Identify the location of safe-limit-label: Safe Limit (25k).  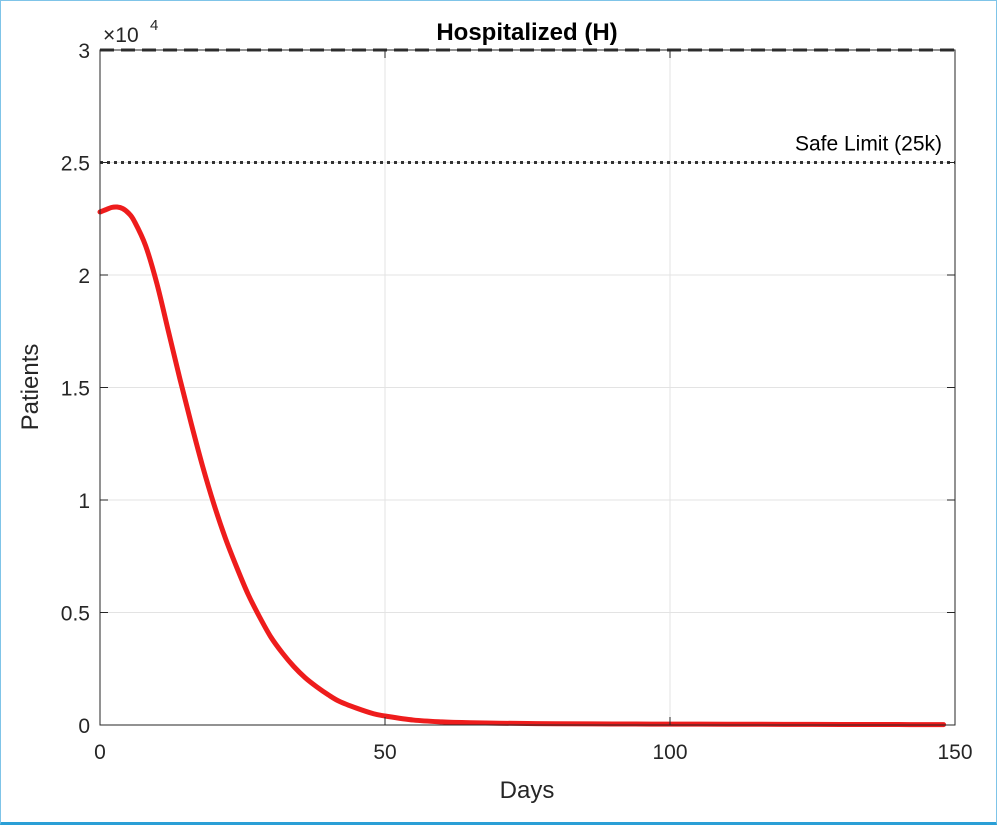
(868, 144).